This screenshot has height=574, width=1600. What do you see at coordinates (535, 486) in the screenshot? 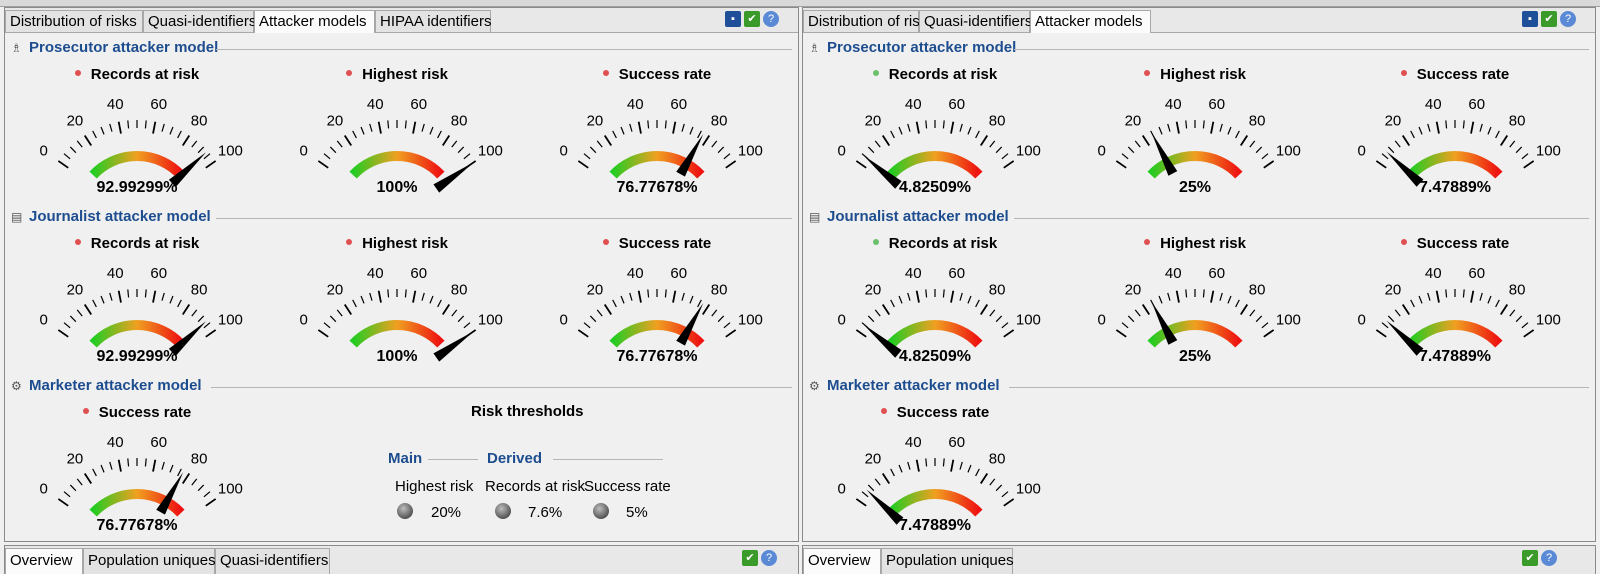
I see `threshold-label-records-at-risk: Records at risk` at bounding box center [535, 486].